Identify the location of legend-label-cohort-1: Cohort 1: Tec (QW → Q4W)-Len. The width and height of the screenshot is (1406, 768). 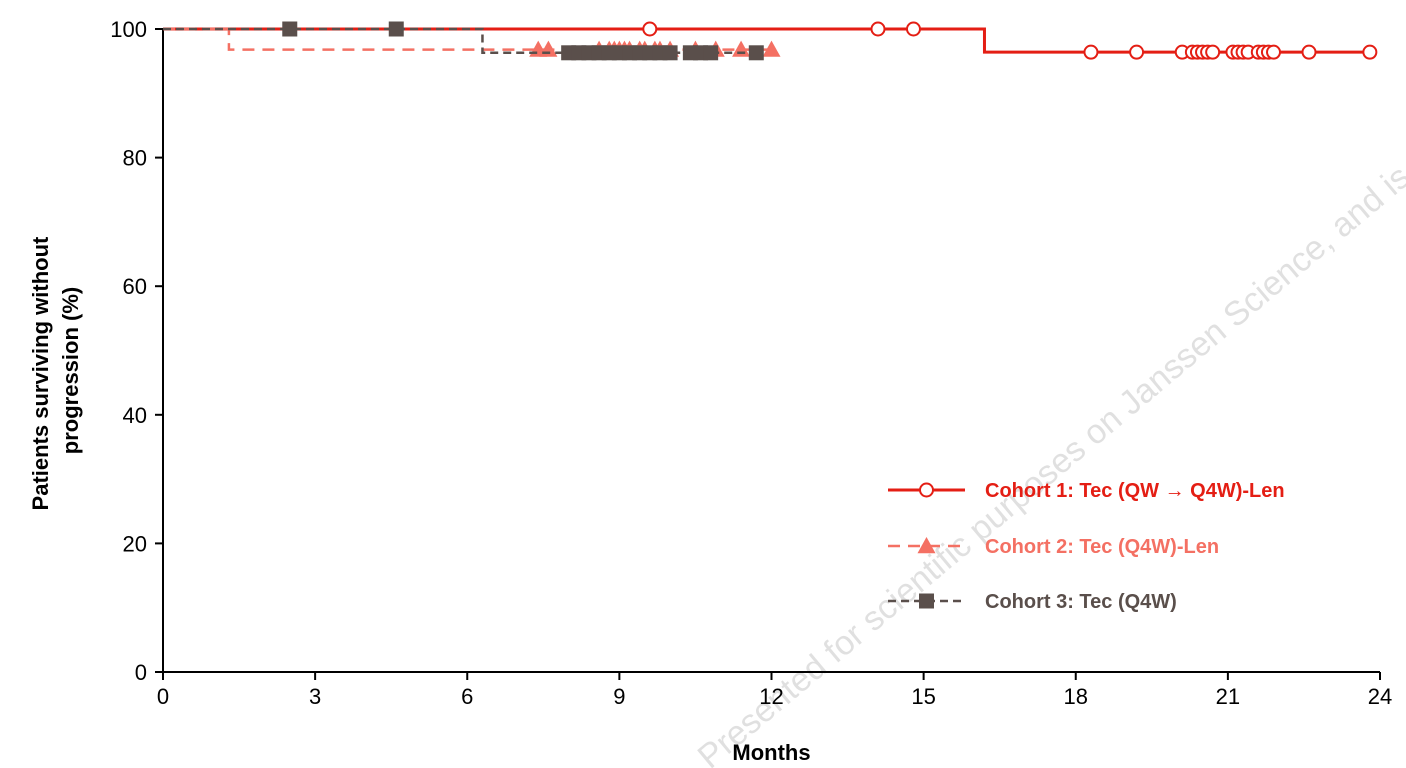
(1135, 491).